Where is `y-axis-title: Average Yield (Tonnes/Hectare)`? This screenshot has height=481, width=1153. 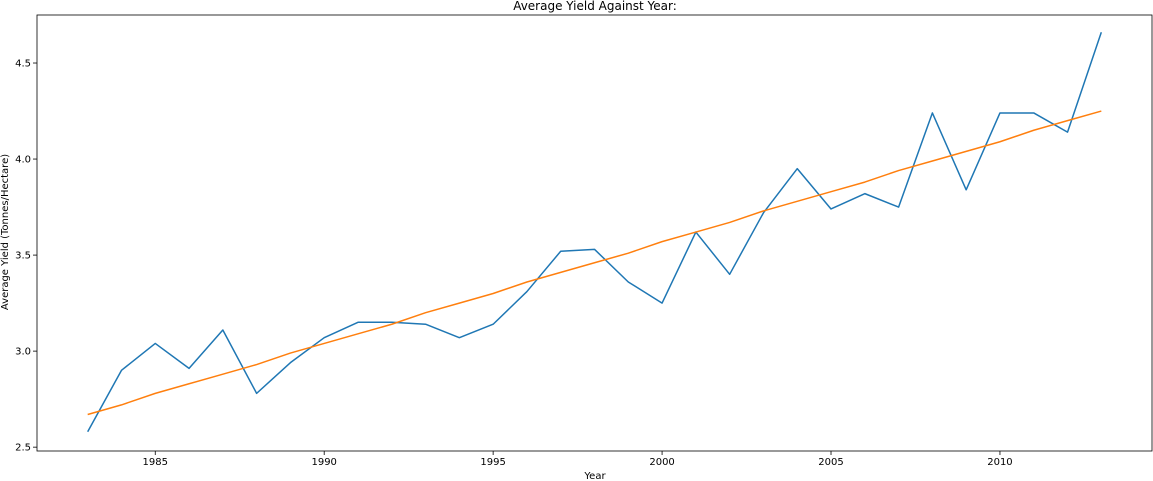
y-axis-title: Average Yield (Tonnes/Hectare) is located at coordinates (5, 232).